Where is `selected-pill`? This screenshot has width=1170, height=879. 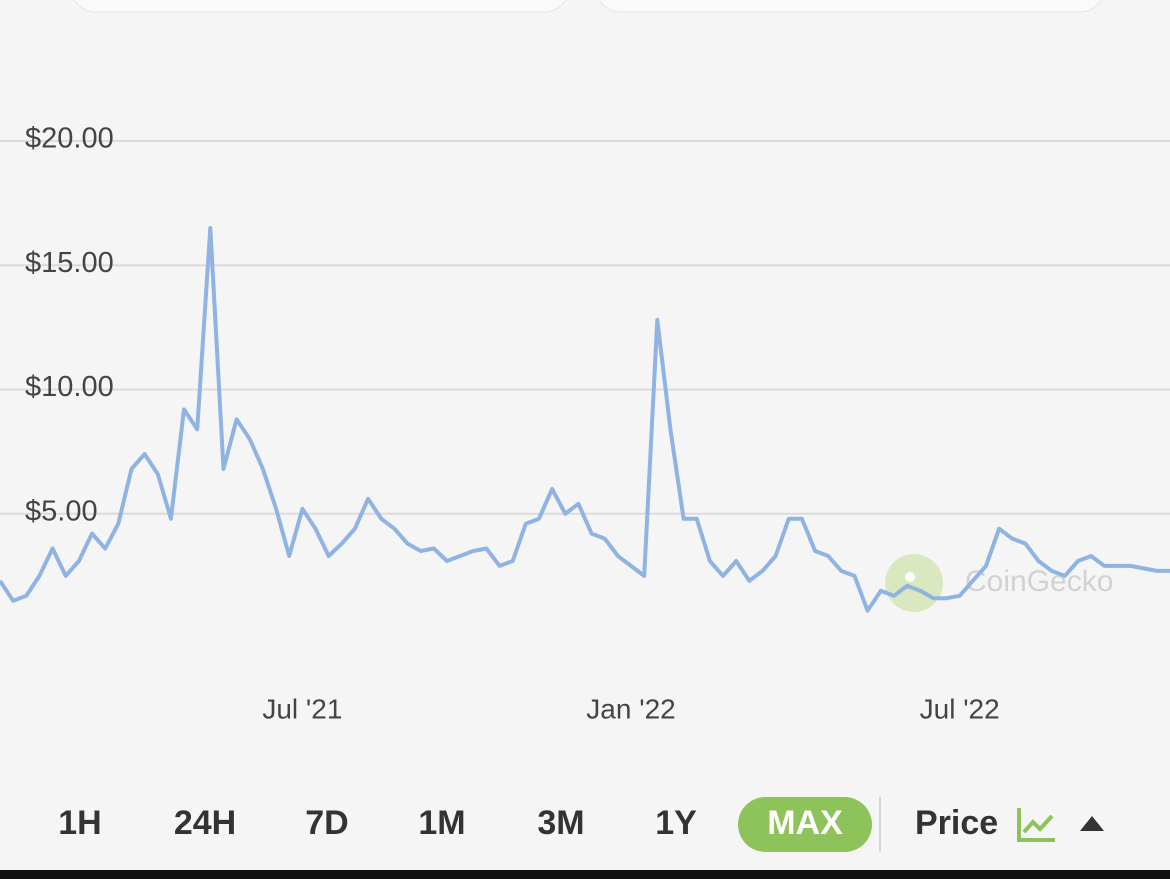 selected-pill is located at coordinates (805, 824).